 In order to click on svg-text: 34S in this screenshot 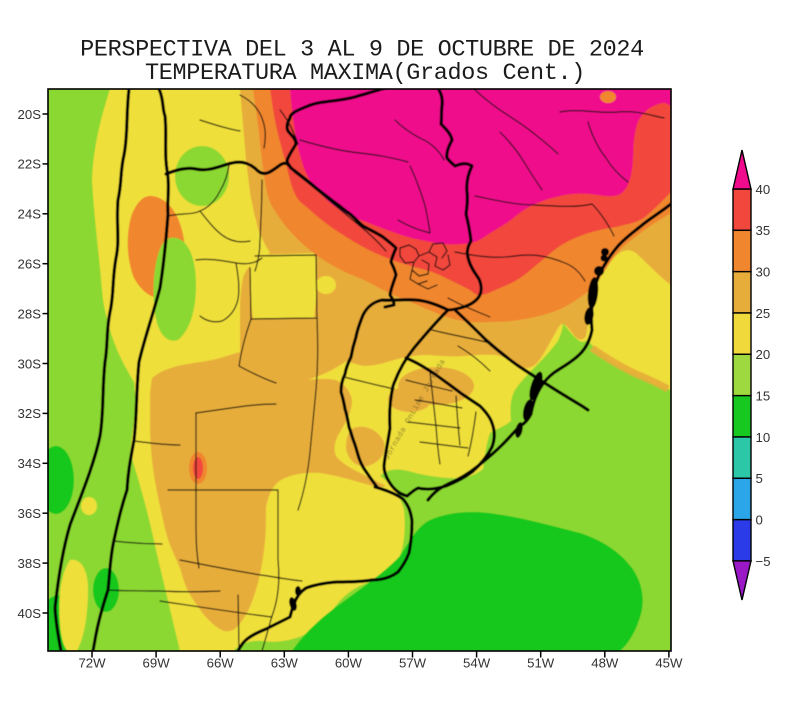, I will do `click(30, 463)`.